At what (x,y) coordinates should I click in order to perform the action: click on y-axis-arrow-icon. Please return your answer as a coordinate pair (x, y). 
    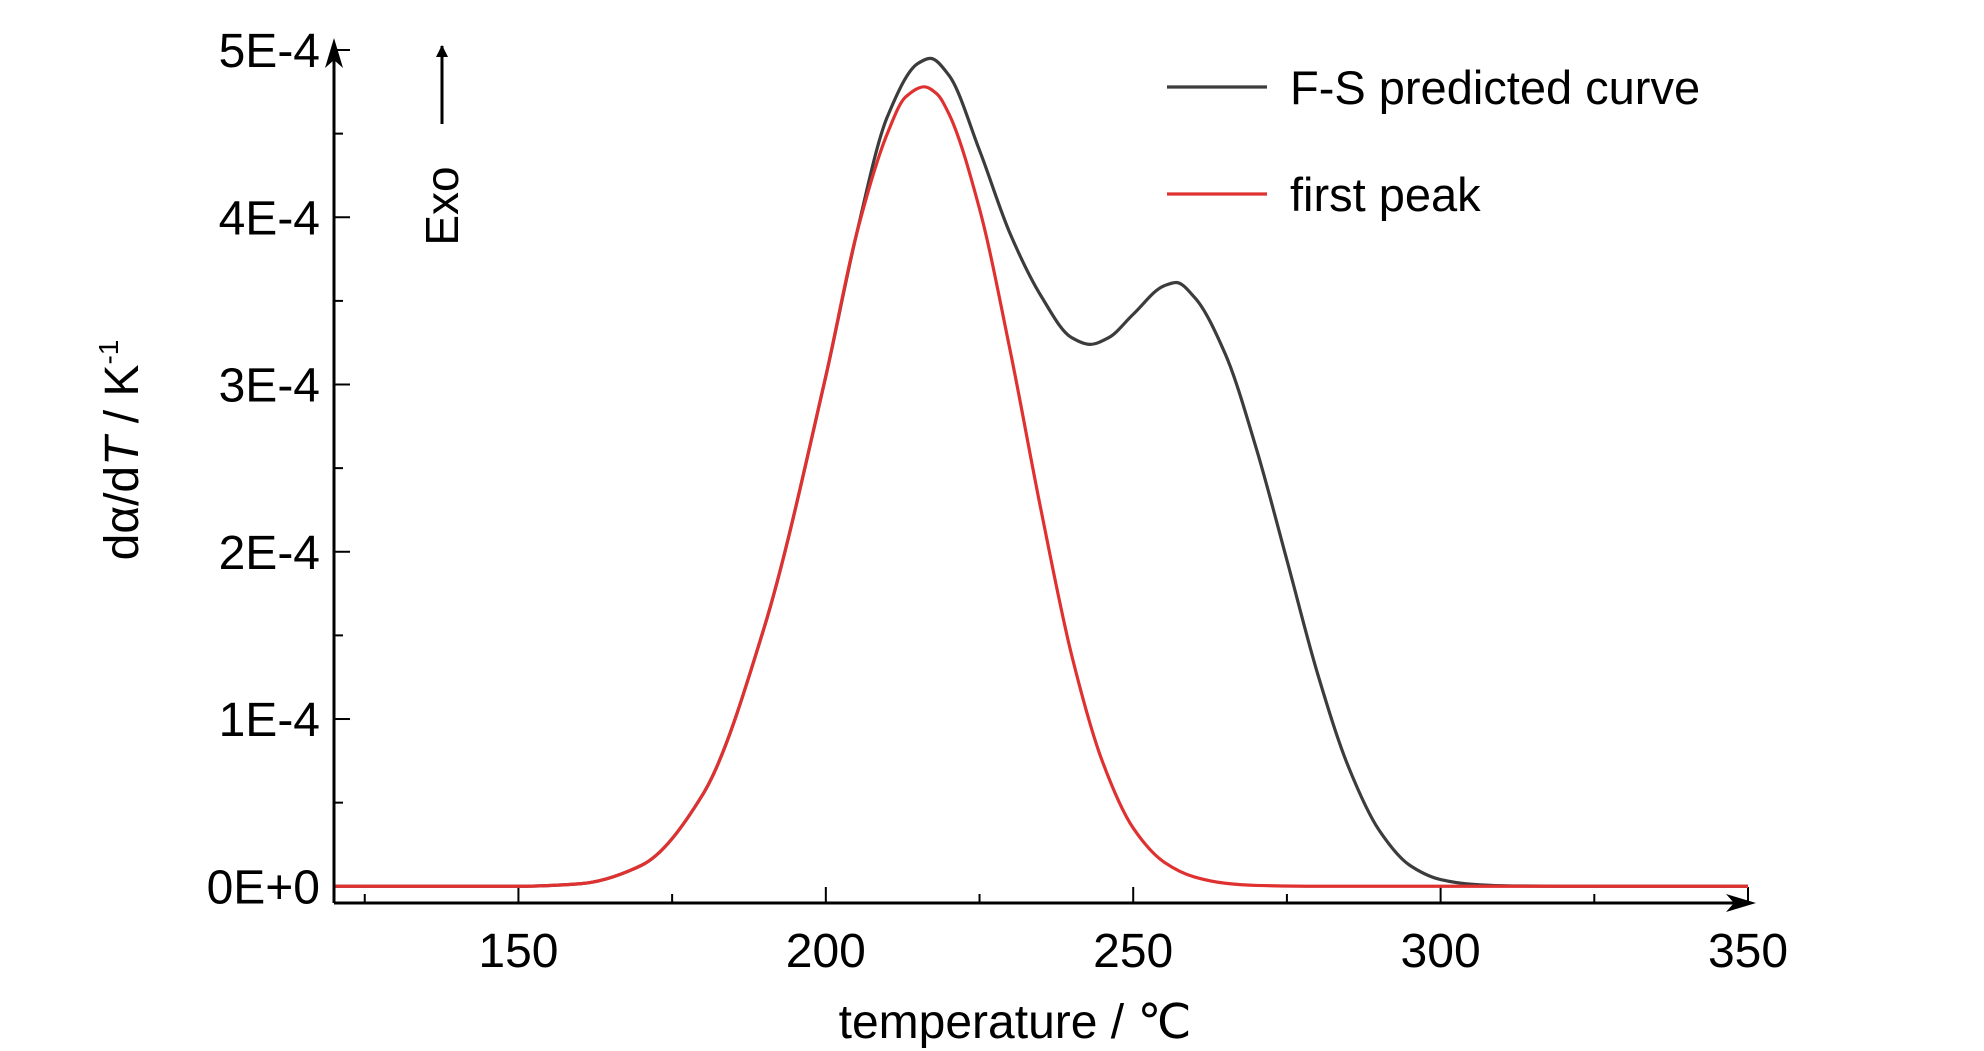
    Looking at the image, I should click on (334, 53).